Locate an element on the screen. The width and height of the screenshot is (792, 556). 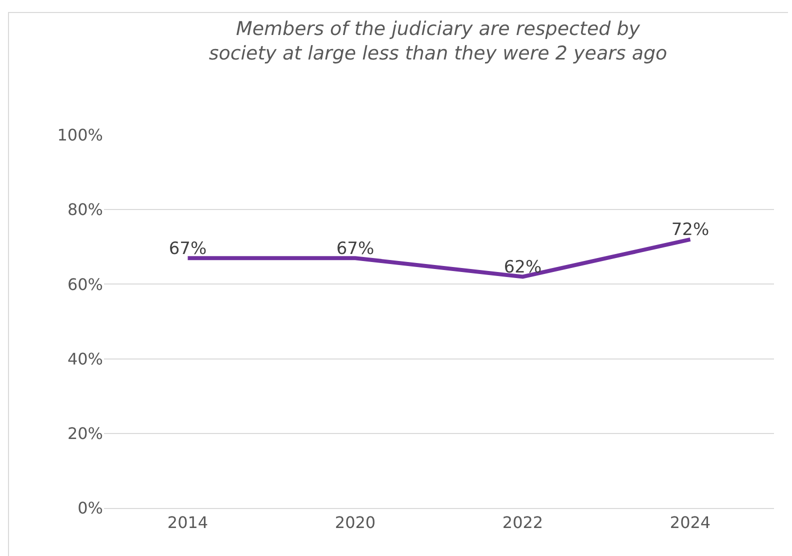
y-tick-label: 40% is located at coordinates (85, 358).